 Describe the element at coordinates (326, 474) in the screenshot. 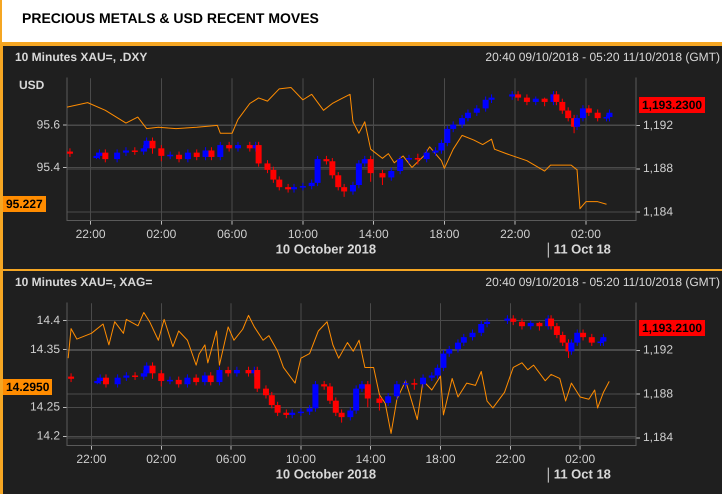

I see `text: 10 October 2018` at that location.